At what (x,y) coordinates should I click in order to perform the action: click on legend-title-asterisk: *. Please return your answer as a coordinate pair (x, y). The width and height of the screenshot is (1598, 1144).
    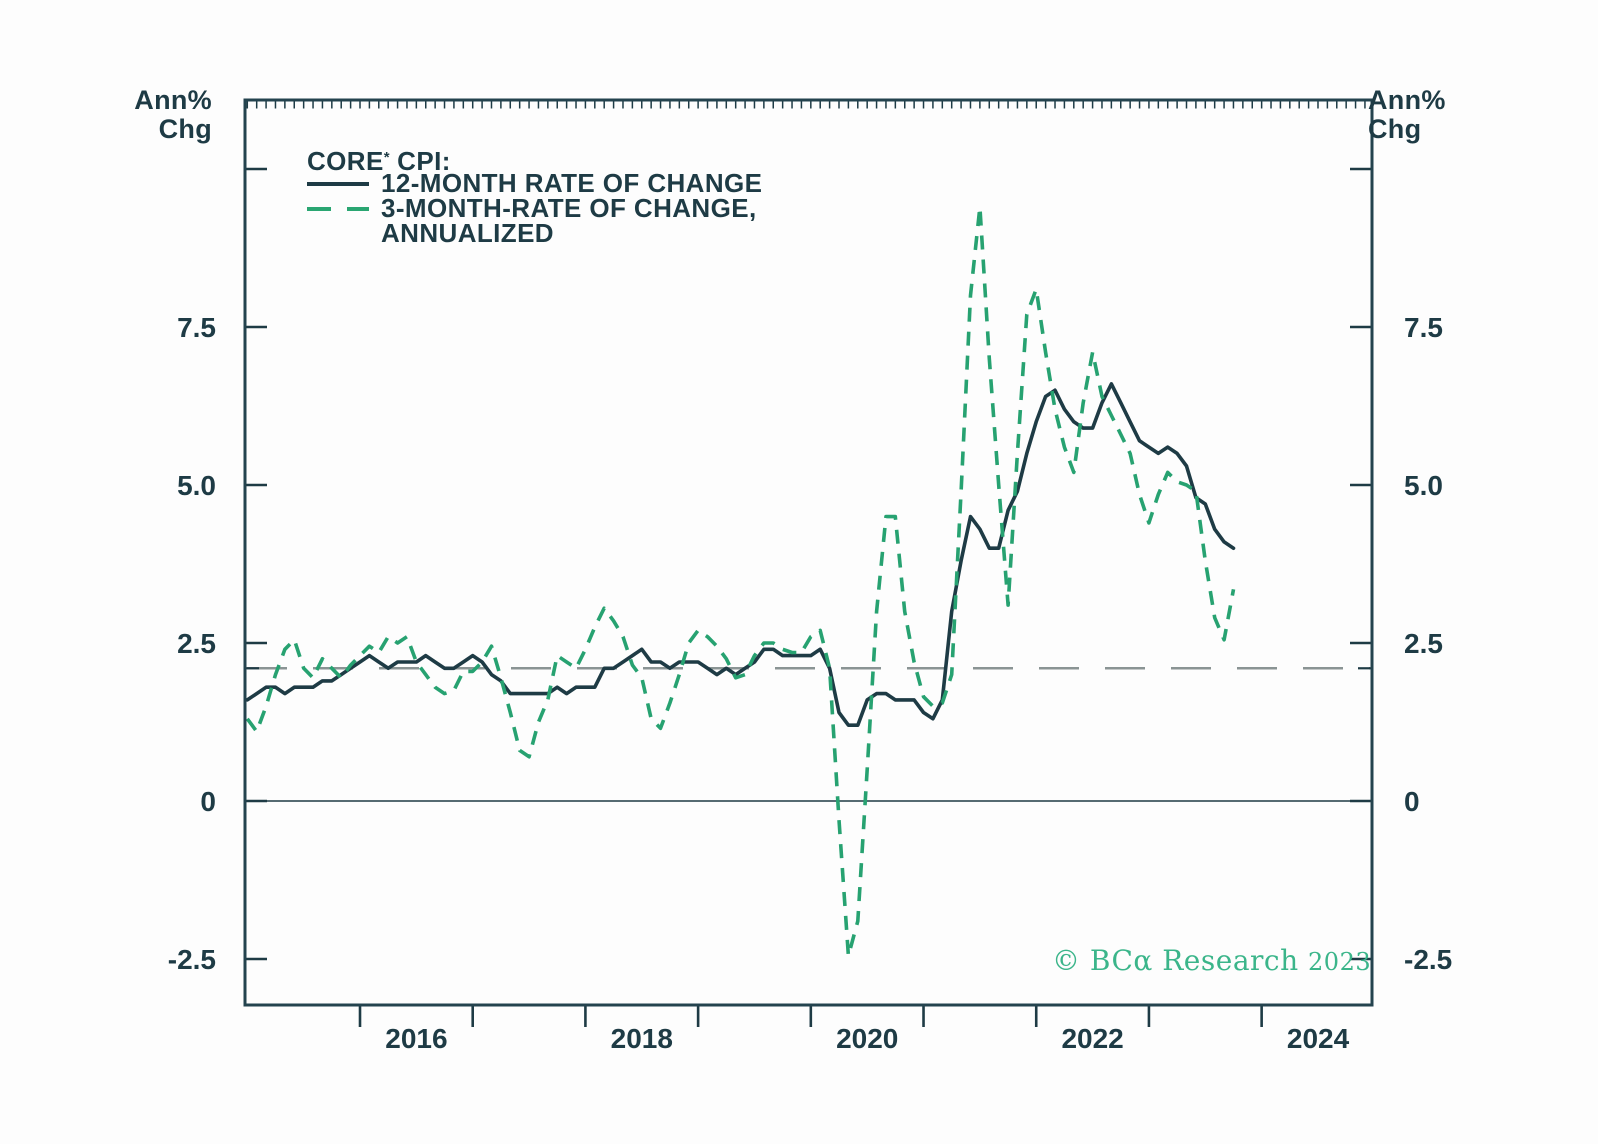
    Looking at the image, I should click on (386, 157).